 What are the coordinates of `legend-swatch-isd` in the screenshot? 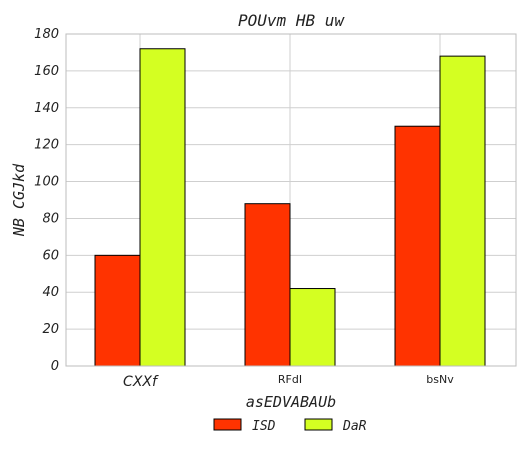 It's located at (227, 424).